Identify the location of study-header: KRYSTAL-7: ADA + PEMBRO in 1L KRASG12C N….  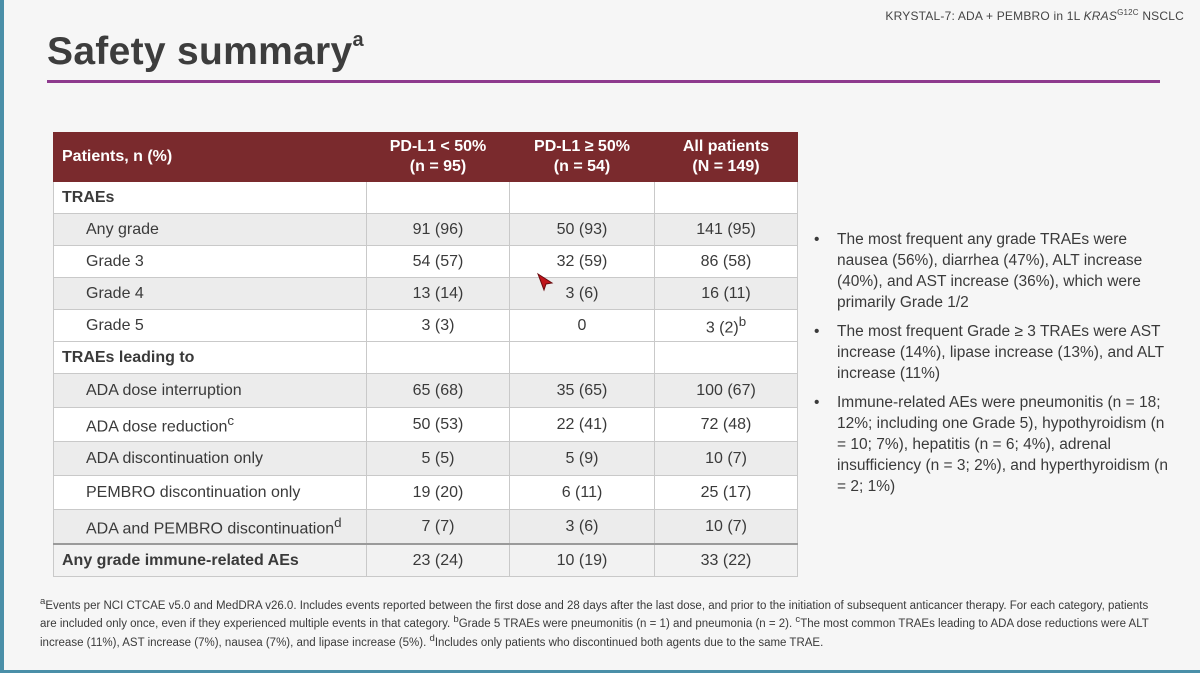
(1034, 15).